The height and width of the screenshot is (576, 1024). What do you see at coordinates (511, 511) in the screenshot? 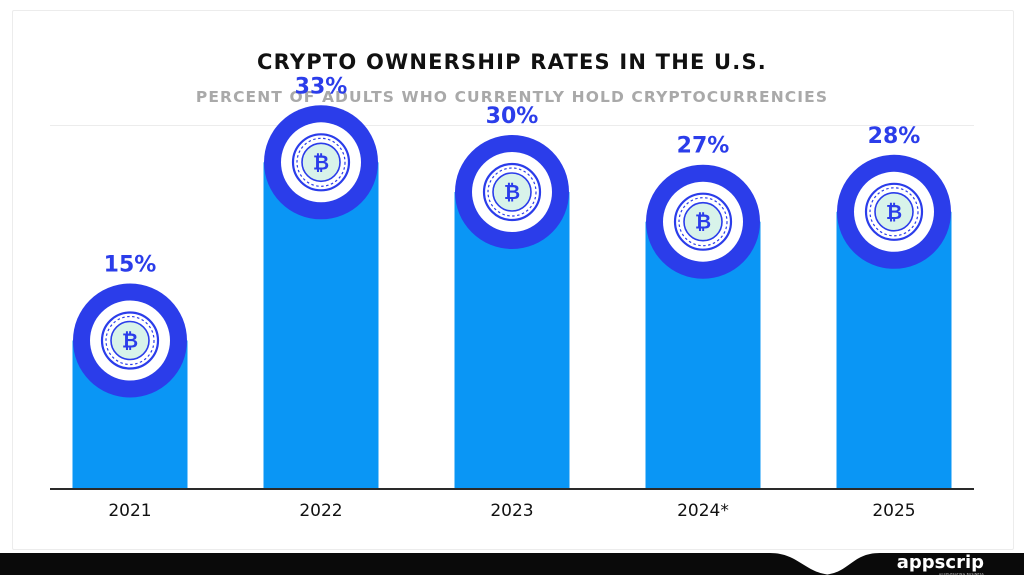
I see `category-label: 2023` at bounding box center [511, 511].